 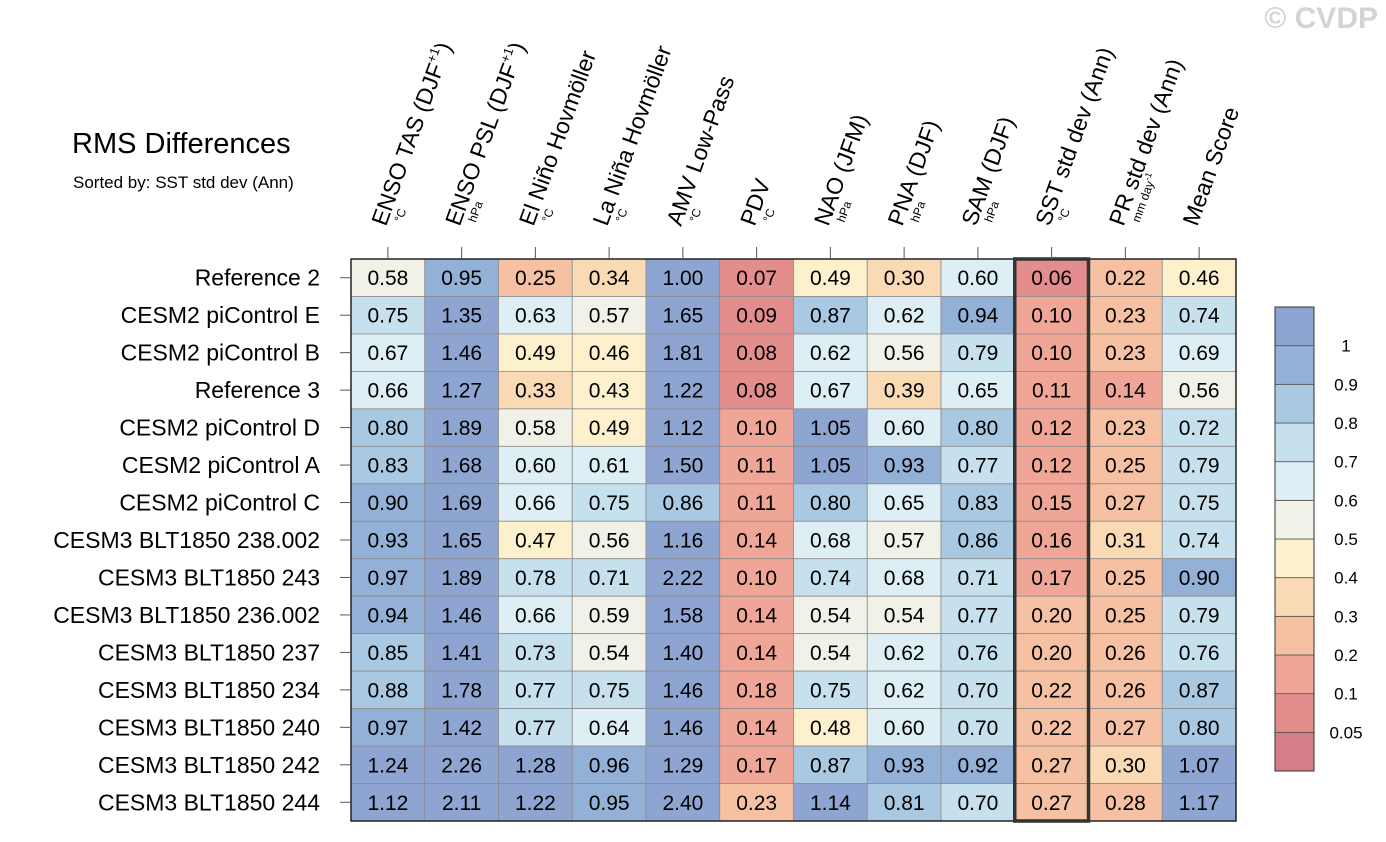 I want to click on cell-value-label: 1.41, so click(x=461, y=653).